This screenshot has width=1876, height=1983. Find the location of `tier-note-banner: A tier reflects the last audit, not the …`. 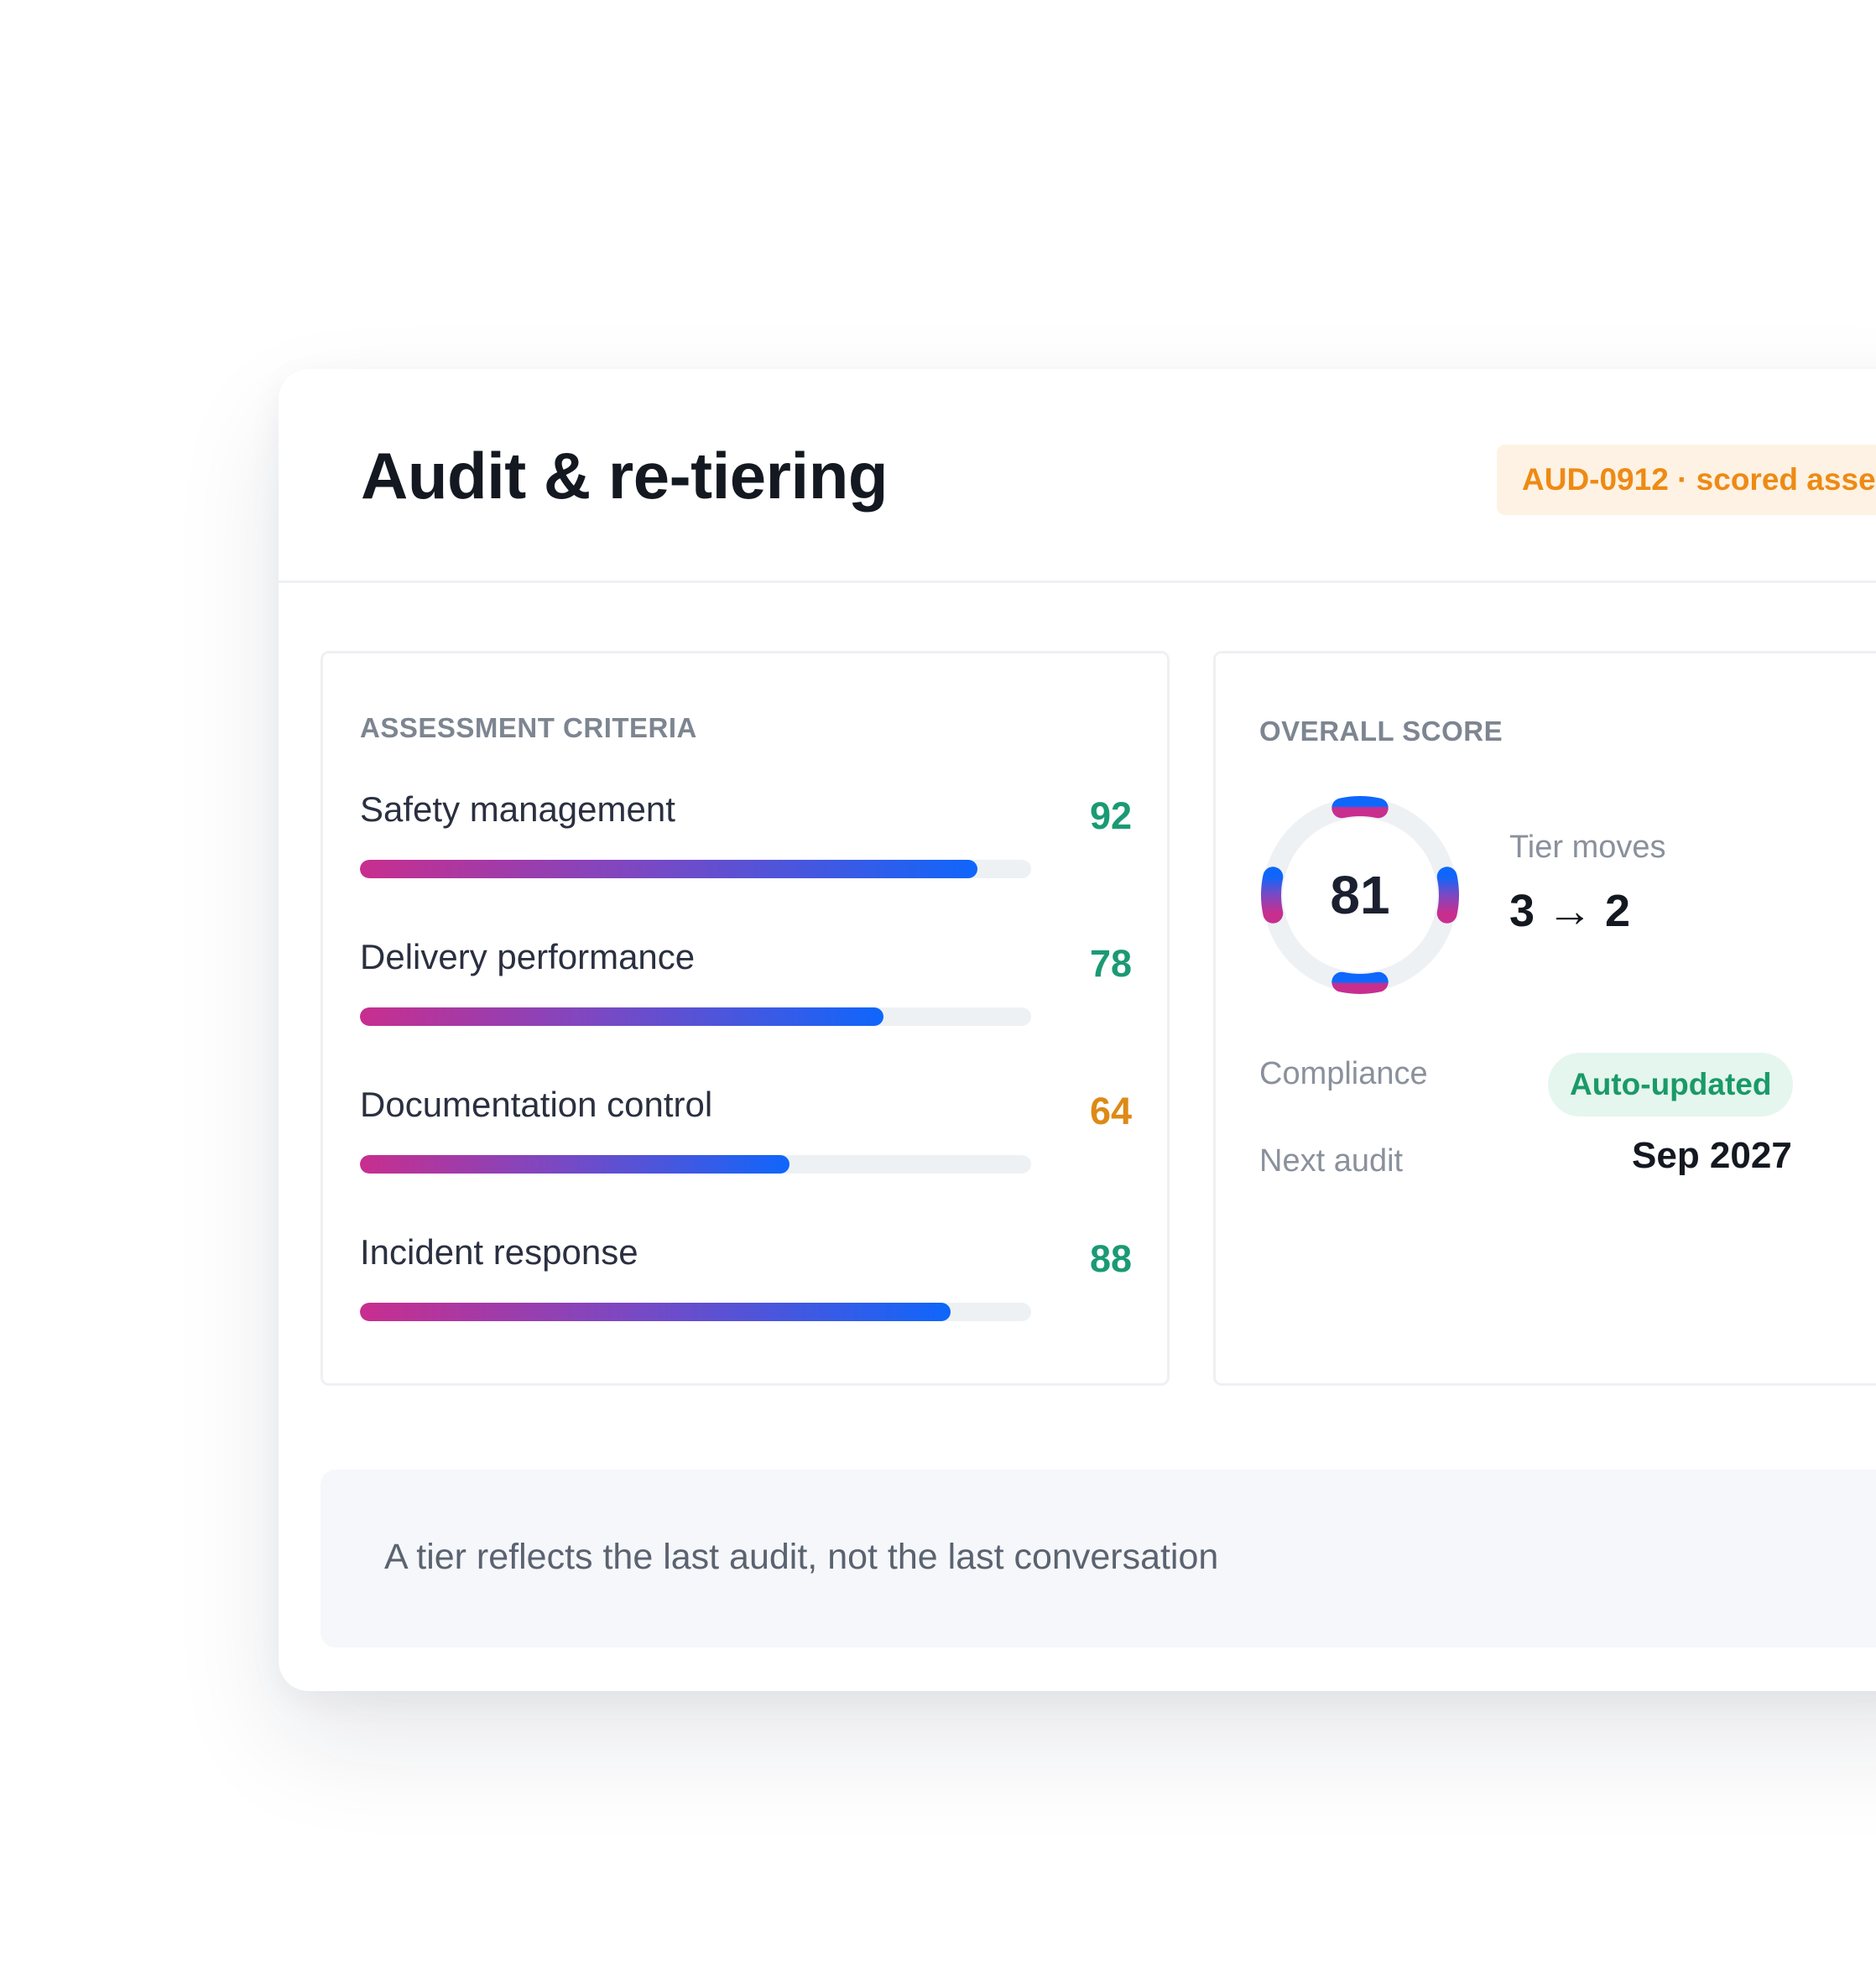

tier-note-banner: A tier reflects the last audit, not the … is located at coordinates (1098, 1559).